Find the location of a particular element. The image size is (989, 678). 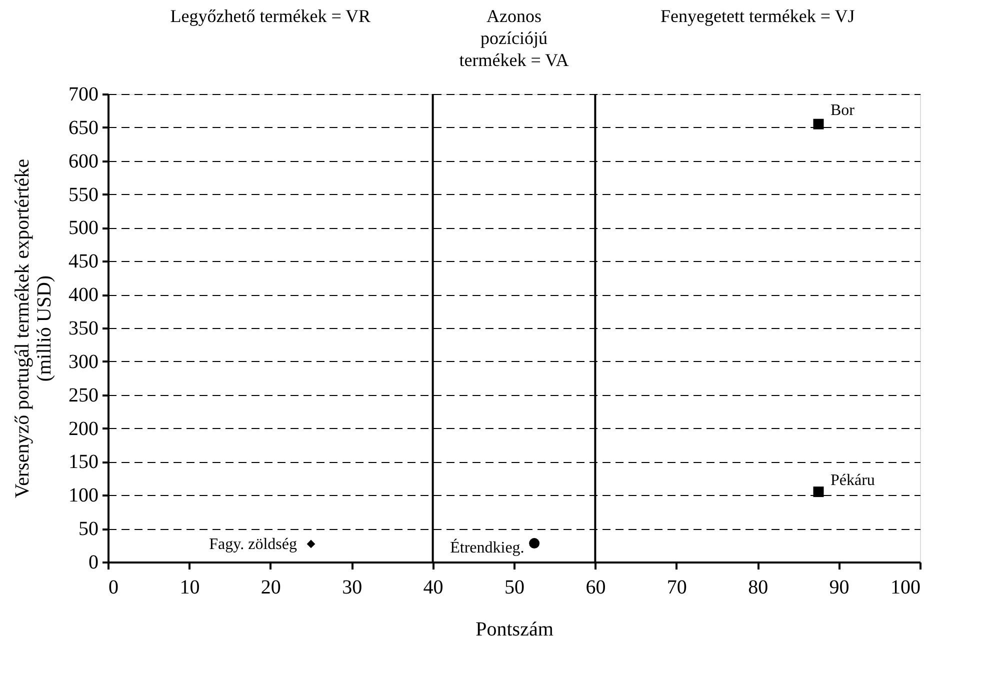

y-tick-label: 350 is located at coordinates (83, 329).